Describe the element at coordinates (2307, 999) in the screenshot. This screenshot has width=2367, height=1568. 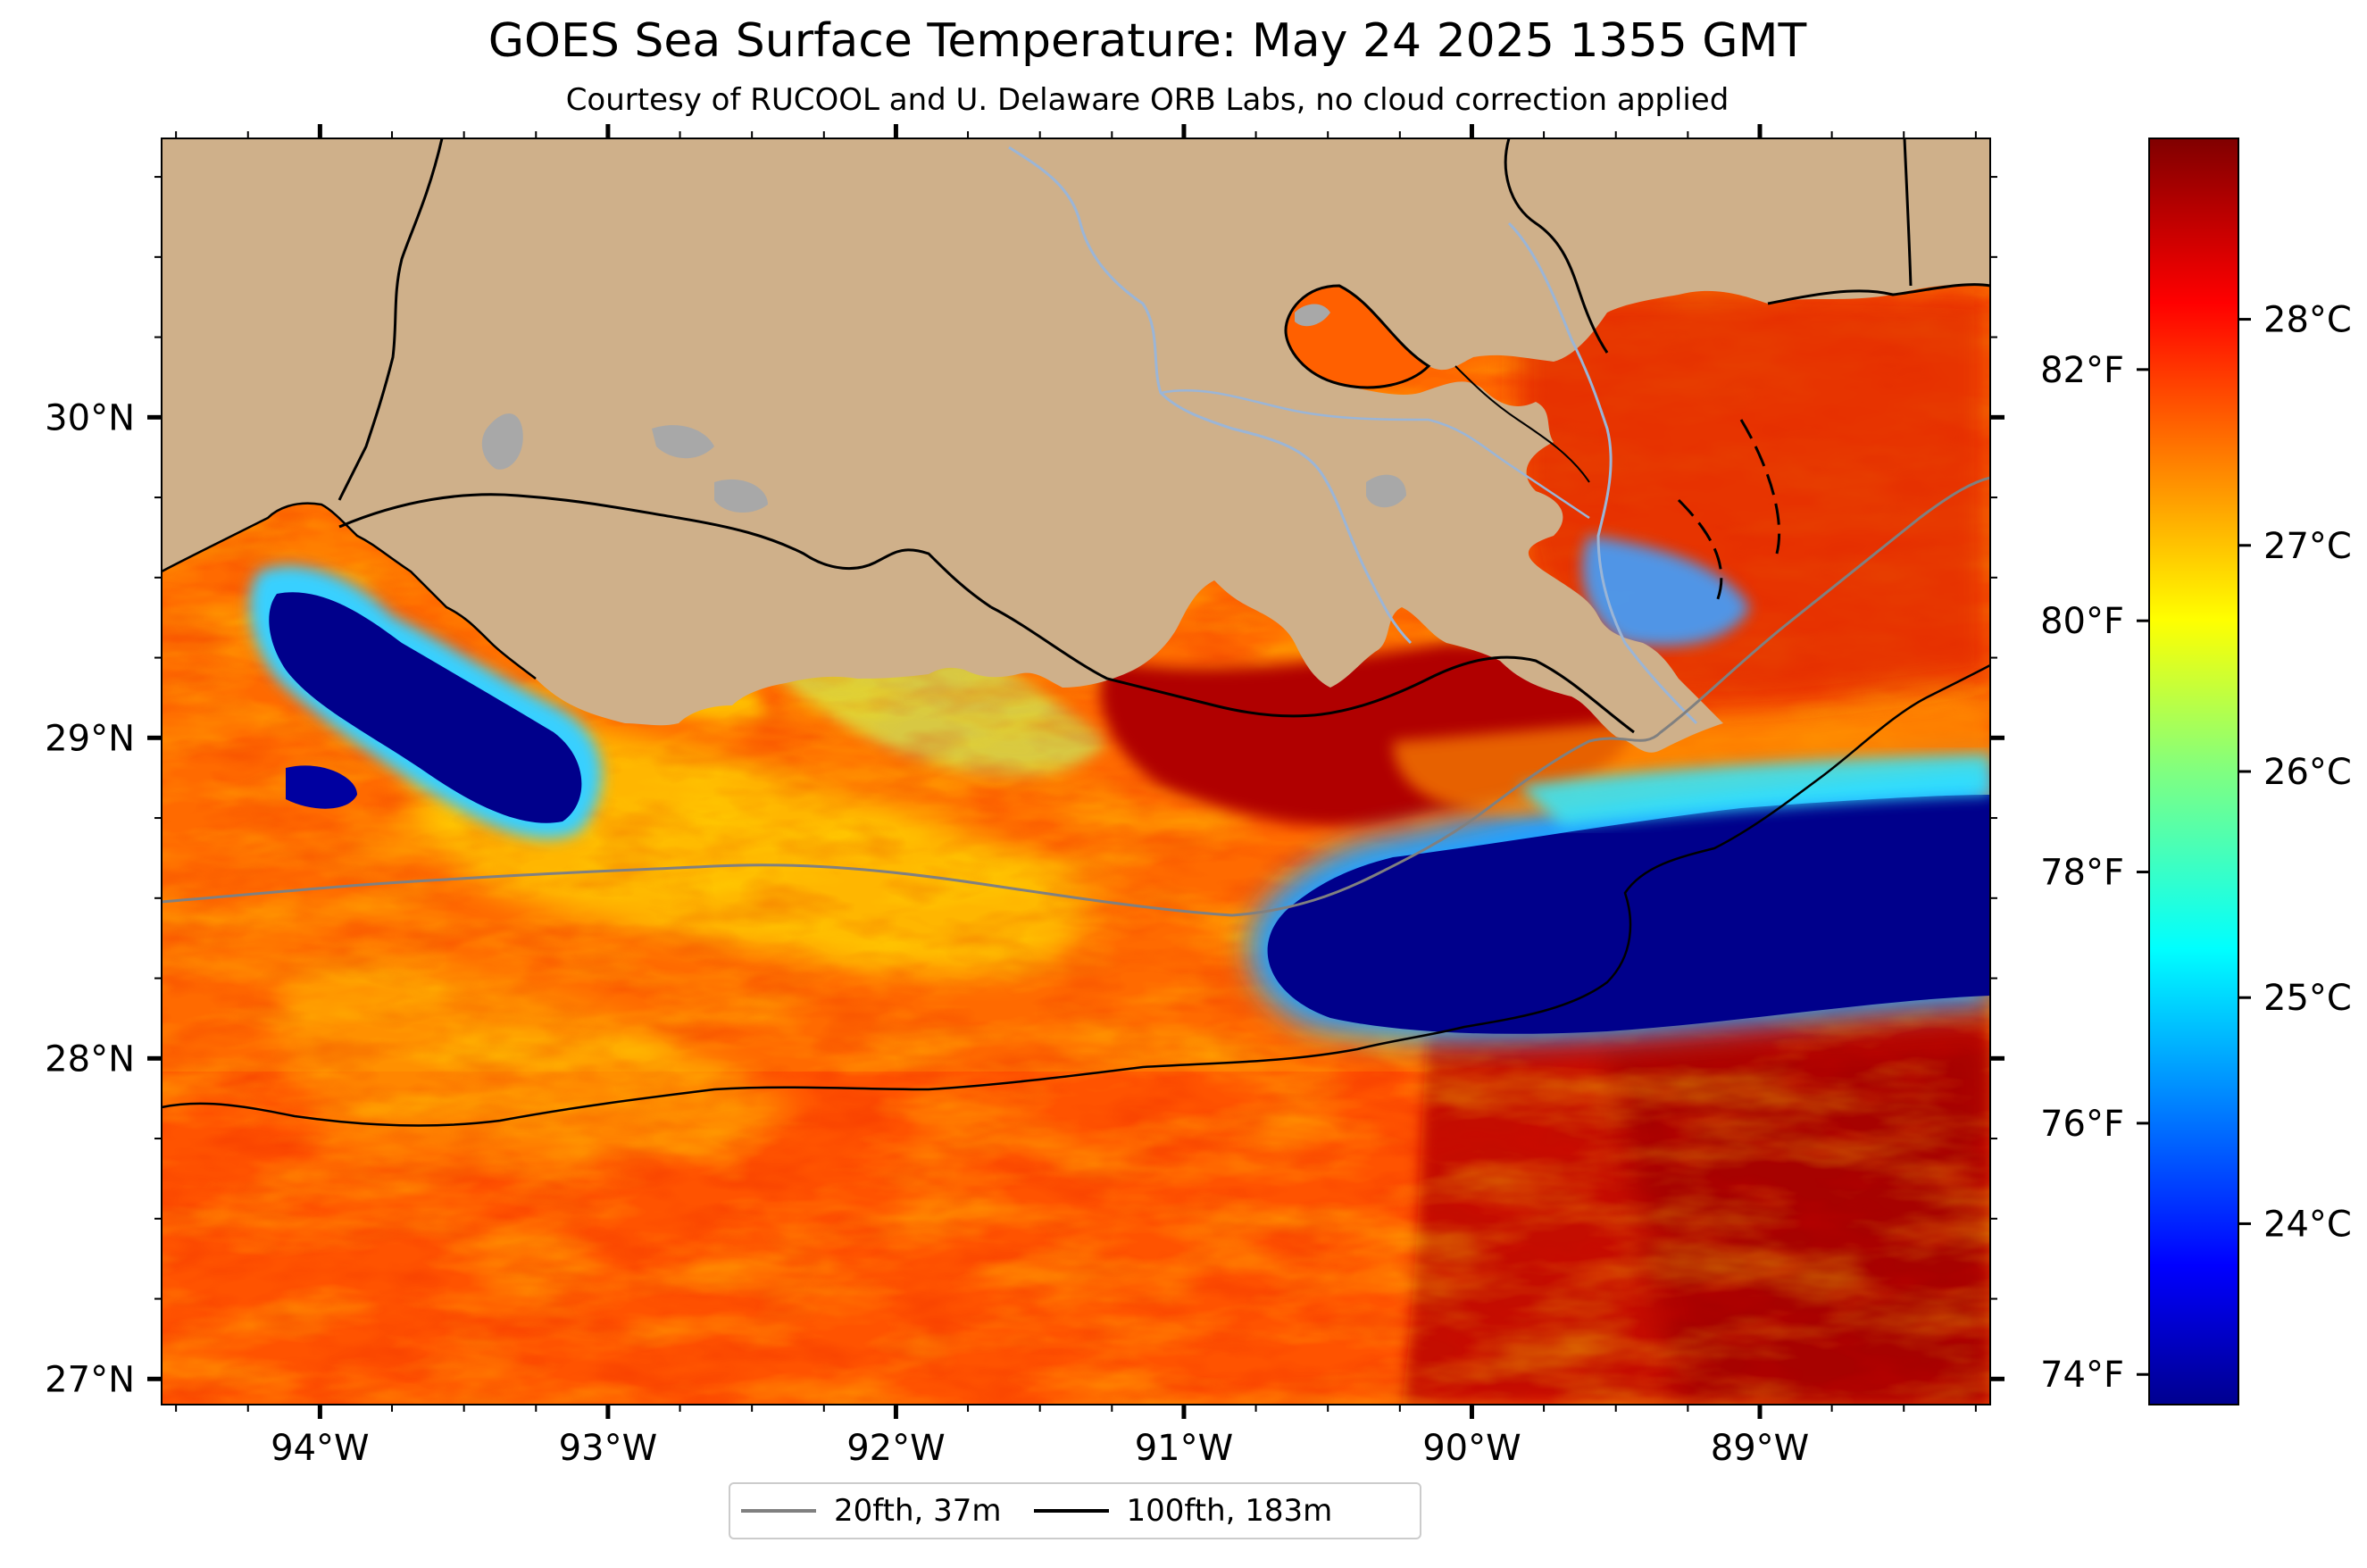
I see `colorbar-celsius-label: 25°C` at that location.